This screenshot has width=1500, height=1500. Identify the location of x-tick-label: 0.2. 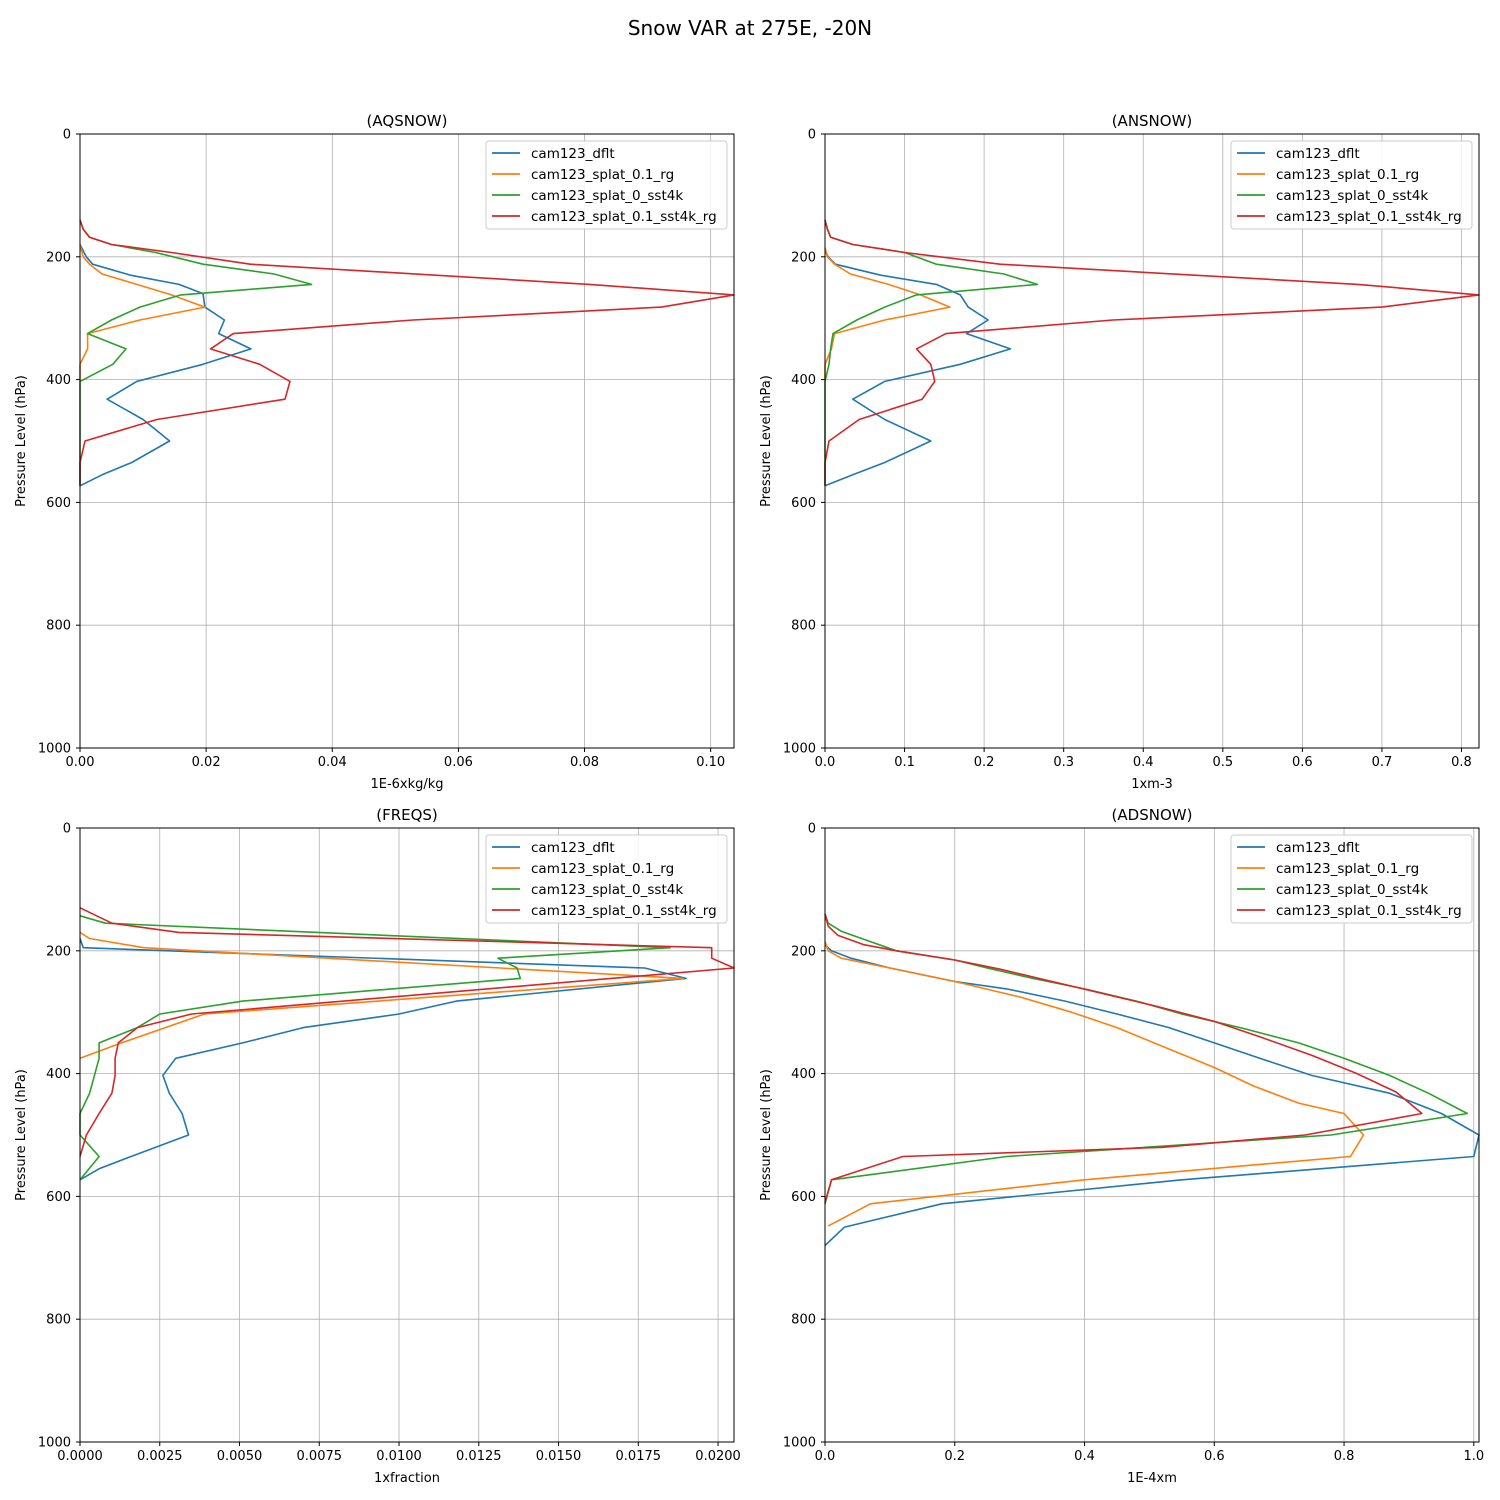
(984, 762).